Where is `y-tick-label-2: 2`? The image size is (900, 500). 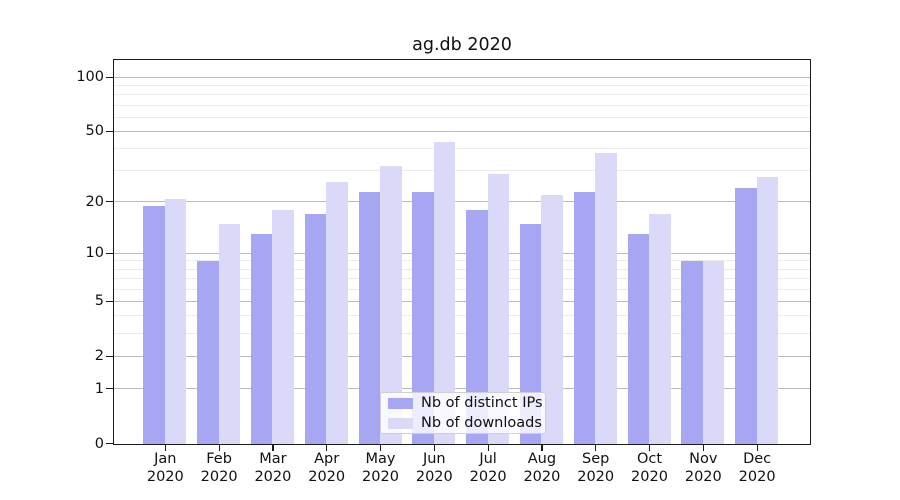
y-tick-label-2: 2 is located at coordinates (99, 356).